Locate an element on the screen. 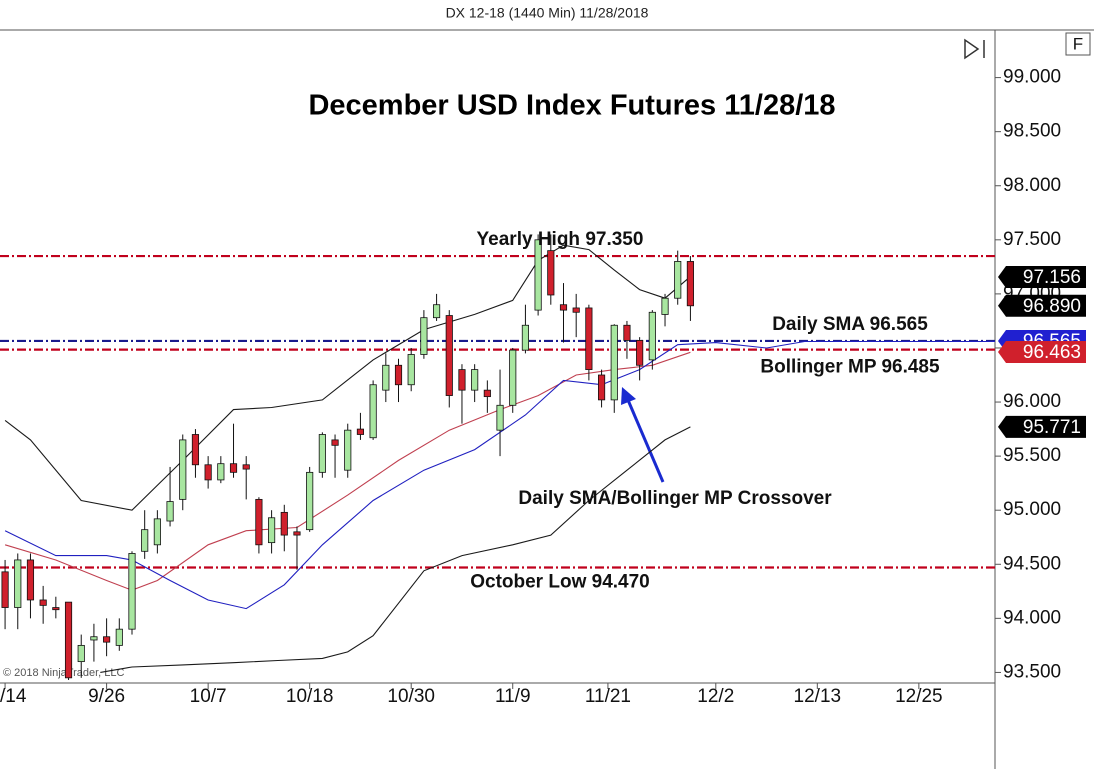 This screenshot has width=1094, height=769. x-tick-label: 12/25 is located at coordinates (919, 696).